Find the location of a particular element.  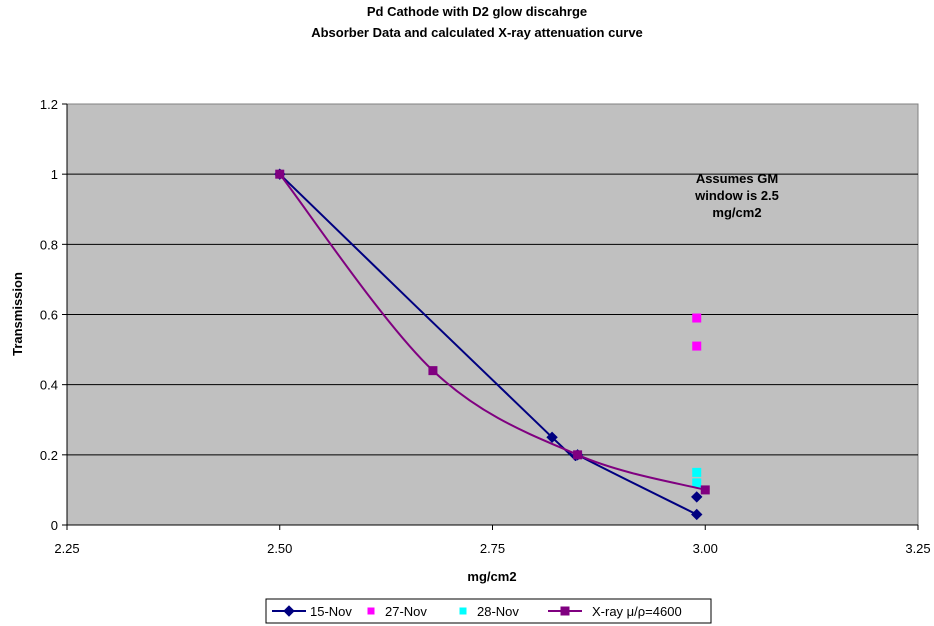

y-tick-label: 0.6 is located at coordinates (49, 315).